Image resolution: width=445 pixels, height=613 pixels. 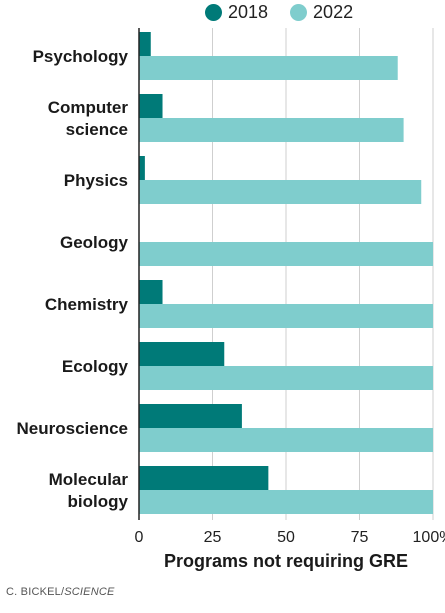 What do you see at coordinates (88, 107) in the screenshot?
I see `category-label-line: Computer` at bounding box center [88, 107].